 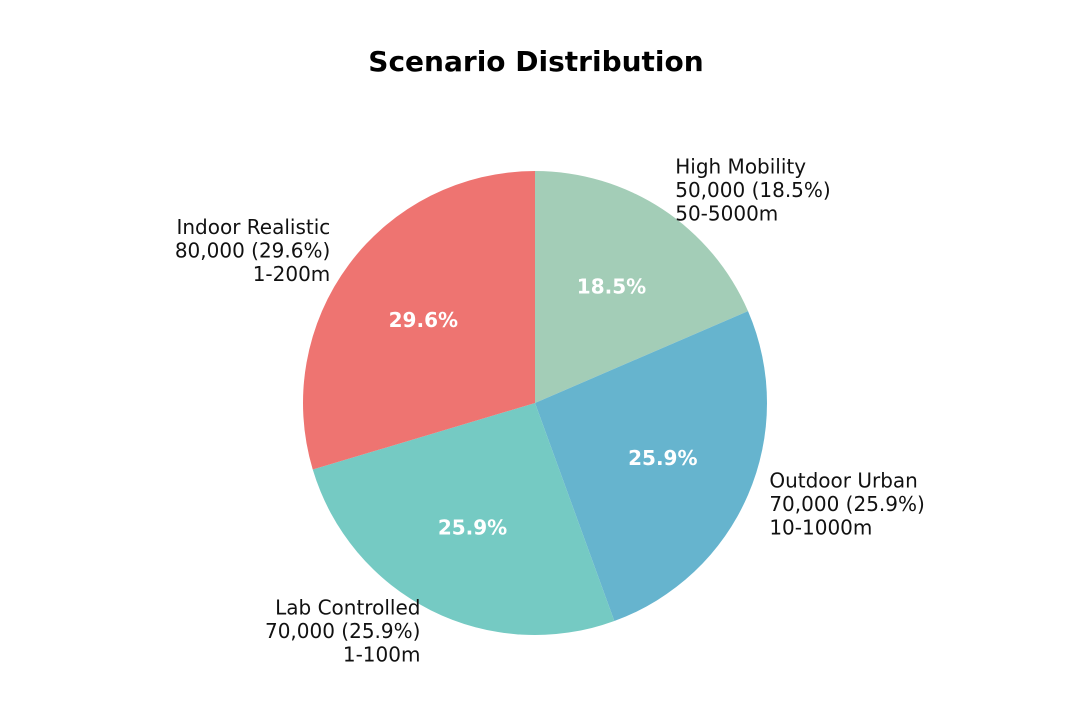 I want to click on pie-slice-high-mobility, so click(x=642, y=287).